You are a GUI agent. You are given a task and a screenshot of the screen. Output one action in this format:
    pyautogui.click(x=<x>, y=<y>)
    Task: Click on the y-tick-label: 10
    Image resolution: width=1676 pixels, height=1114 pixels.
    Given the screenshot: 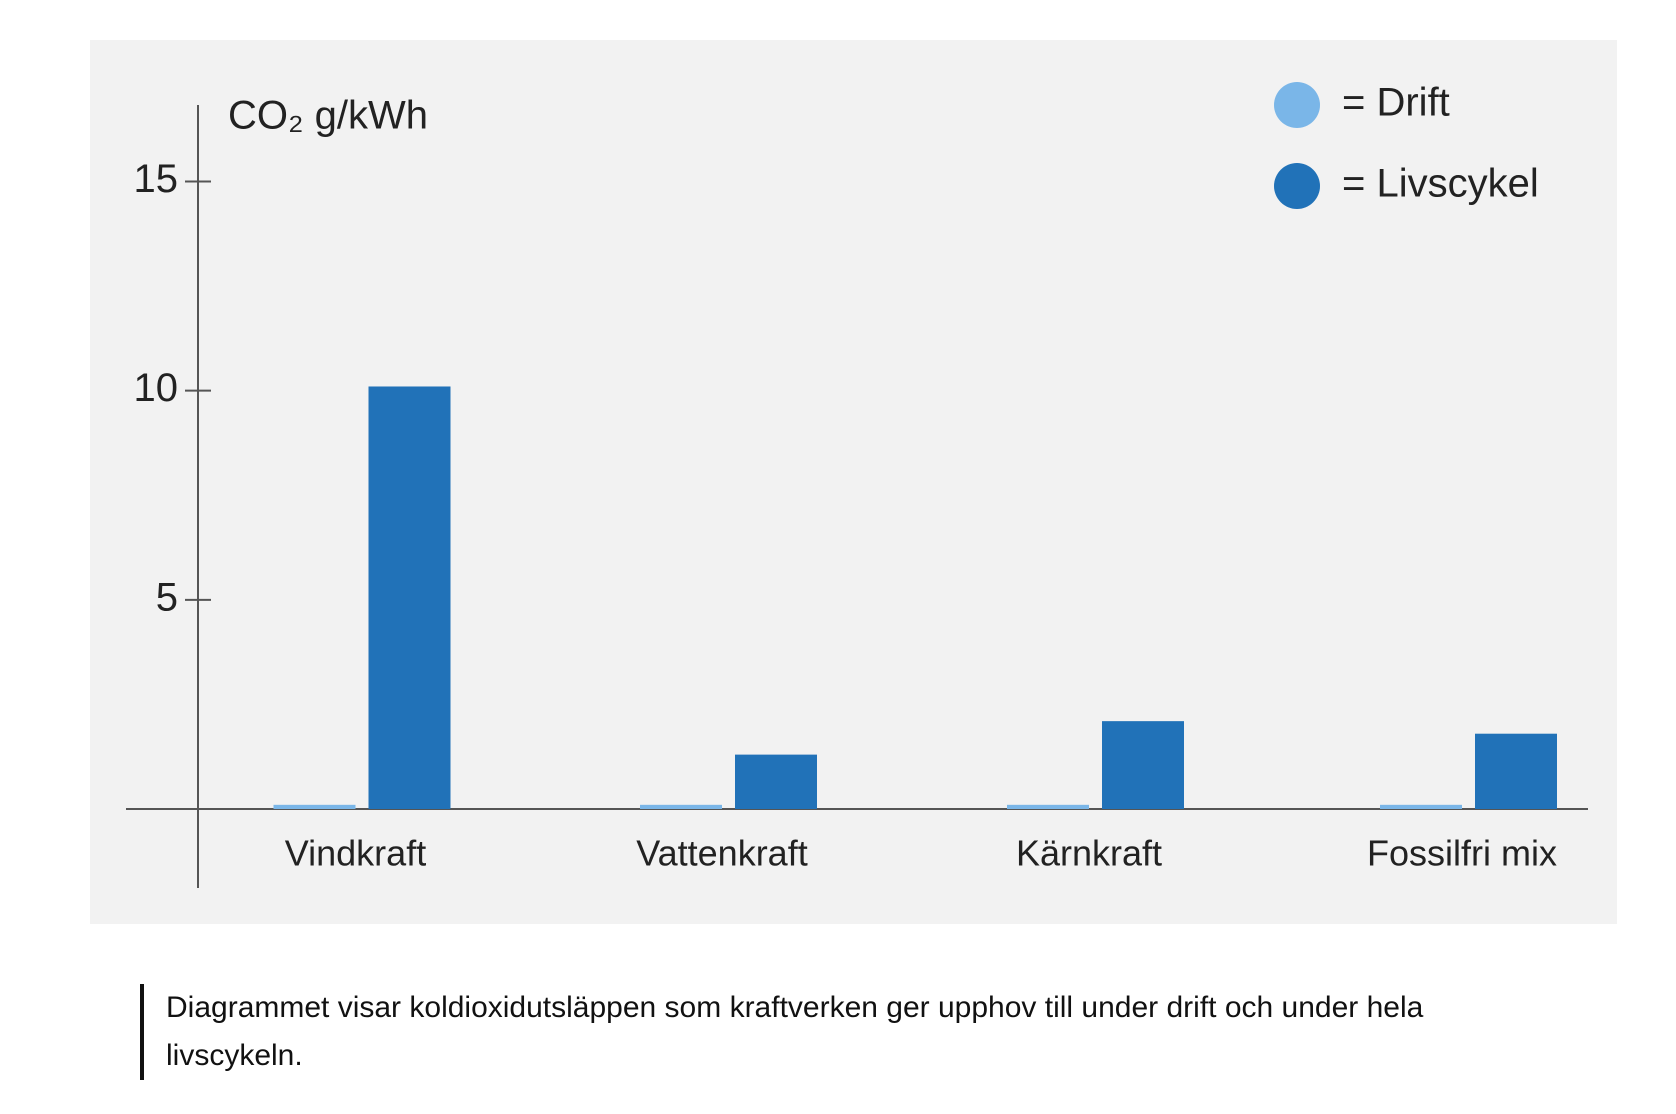 What is the action you would take?
    pyautogui.click(x=156, y=388)
    